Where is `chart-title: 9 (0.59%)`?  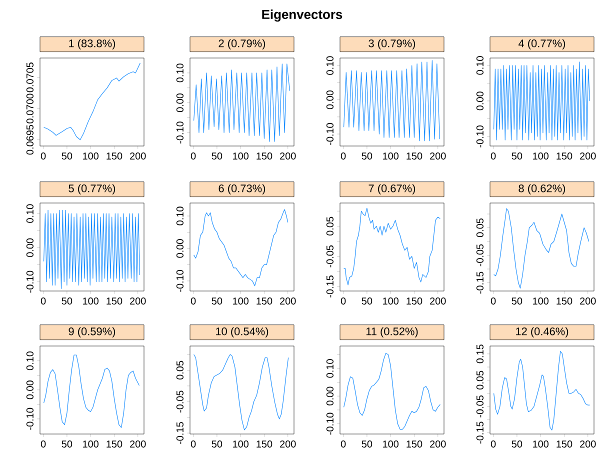 chart-title: 9 (0.59%) is located at coordinates (92, 332).